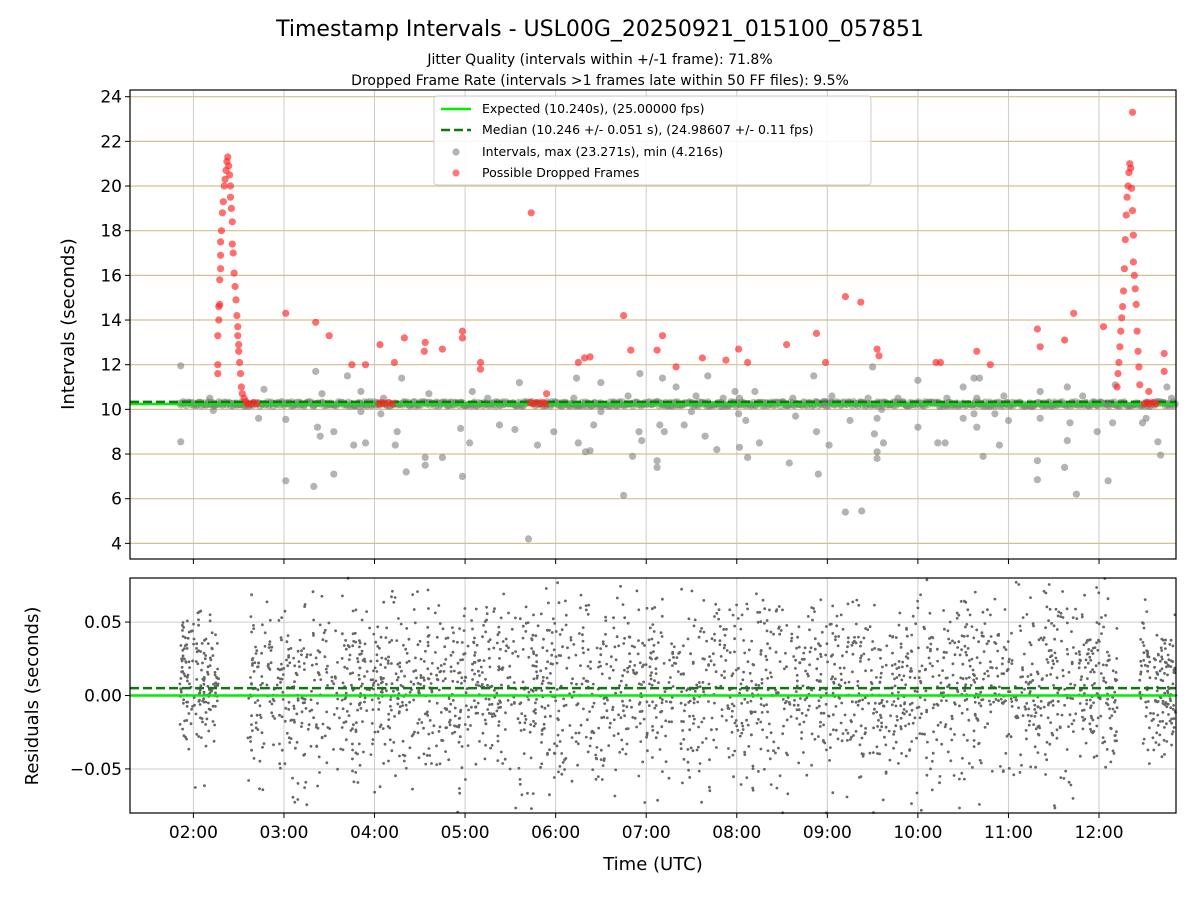 Image resolution: width=1200 pixels, height=904 pixels. I want to click on top-y-tick-label: 16, so click(111, 276).